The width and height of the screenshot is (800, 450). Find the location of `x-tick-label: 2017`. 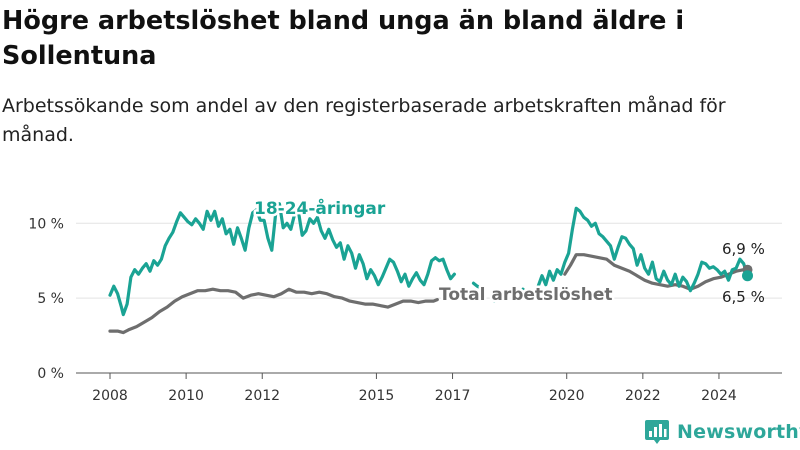

x-tick-label: 2017 is located at coordinates (453, 396).